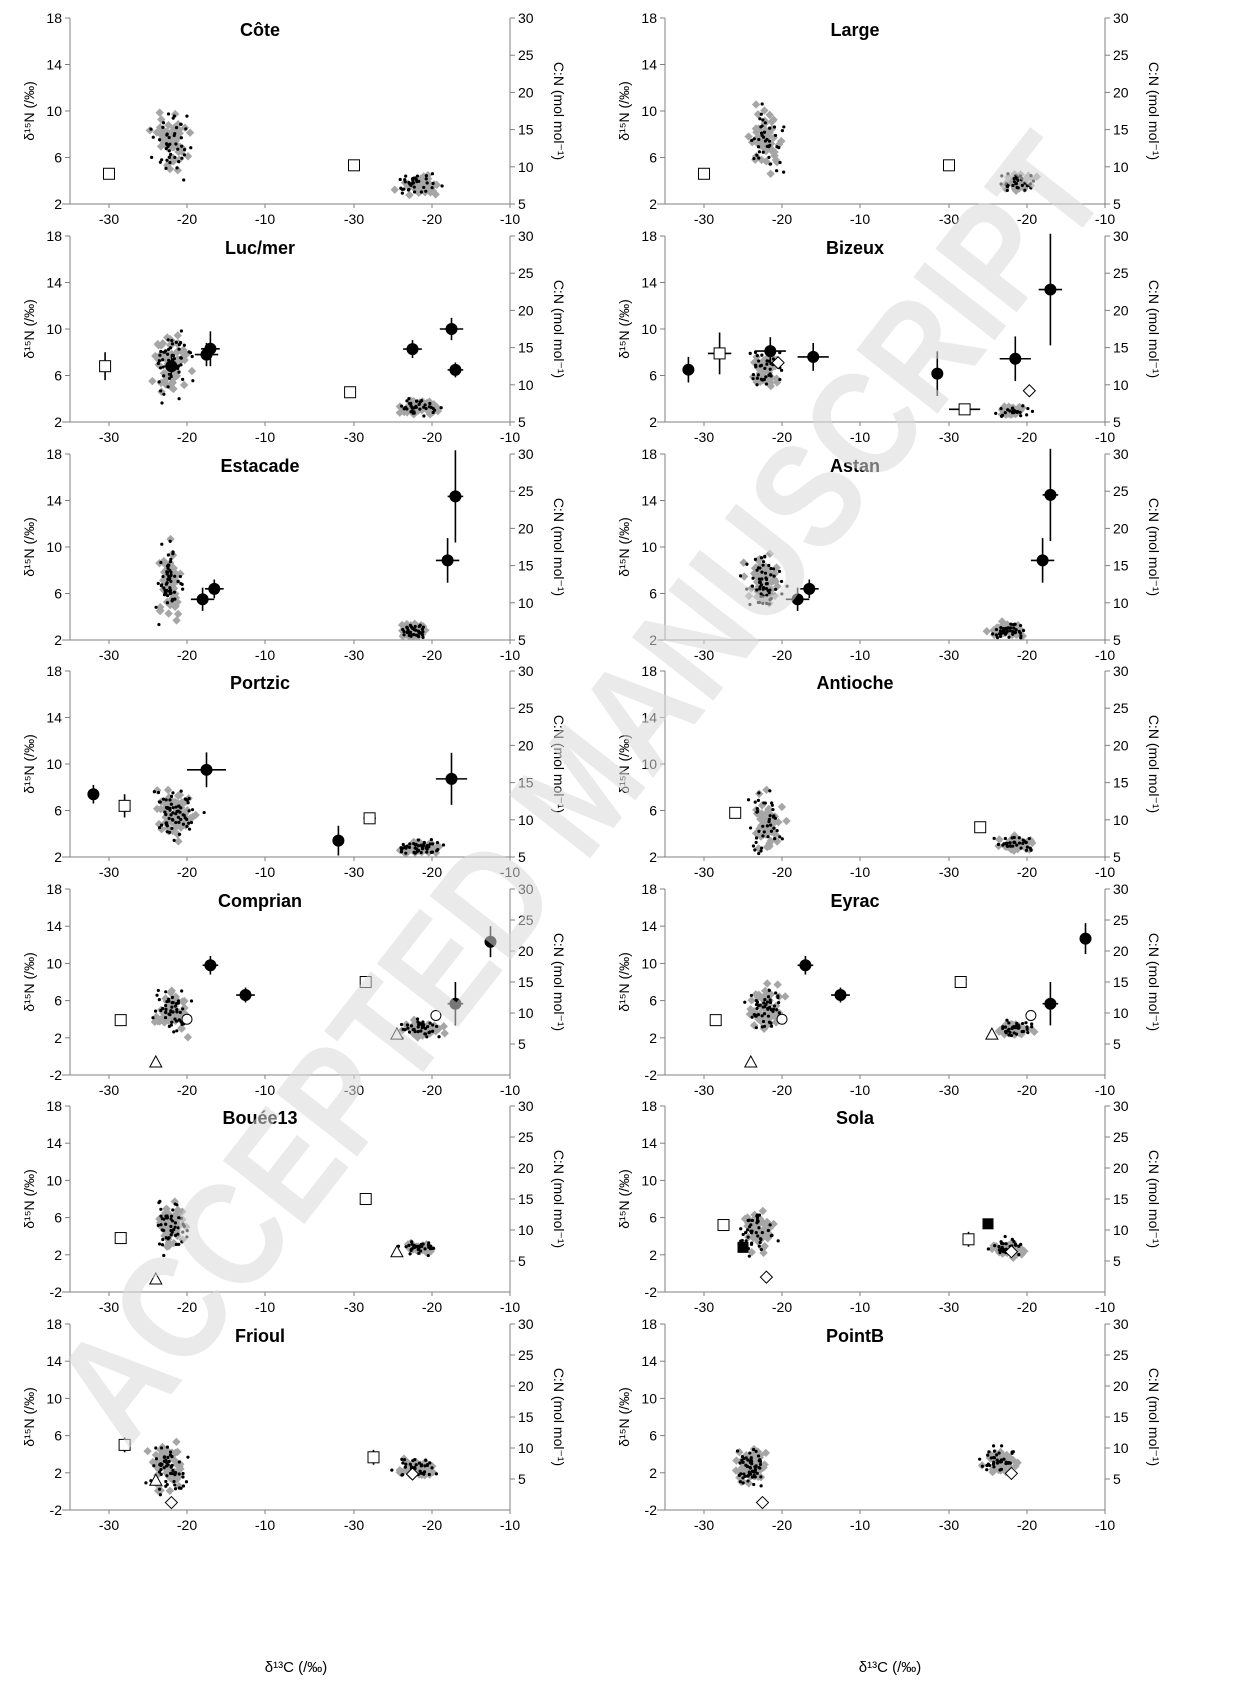  What do you see at coordinates (526, 273) in the screenshot?
I see `right-tick-label: 25` at bounding box center [526, 273].